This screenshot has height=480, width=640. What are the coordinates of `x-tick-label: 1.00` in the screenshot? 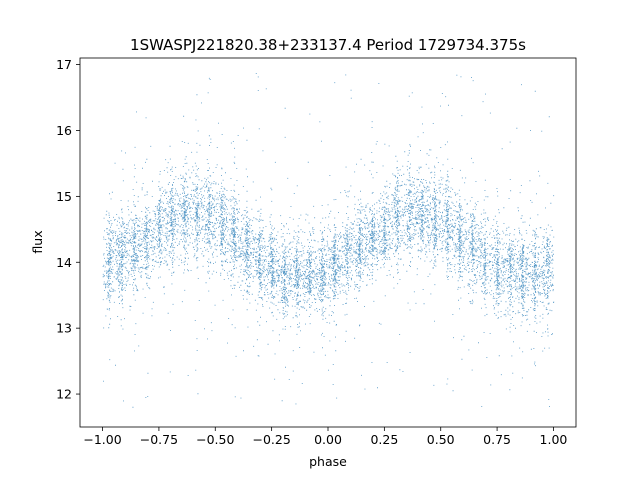 It's located at (554, 439).